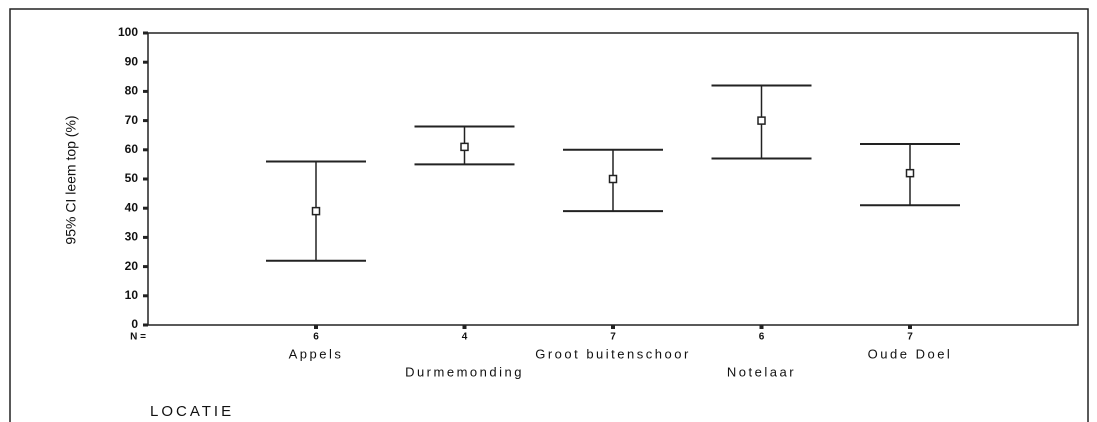  Describe the element at coordinates (192, 411) in the screenshot. I see `x-axis-label: LOCATIE` at that location.